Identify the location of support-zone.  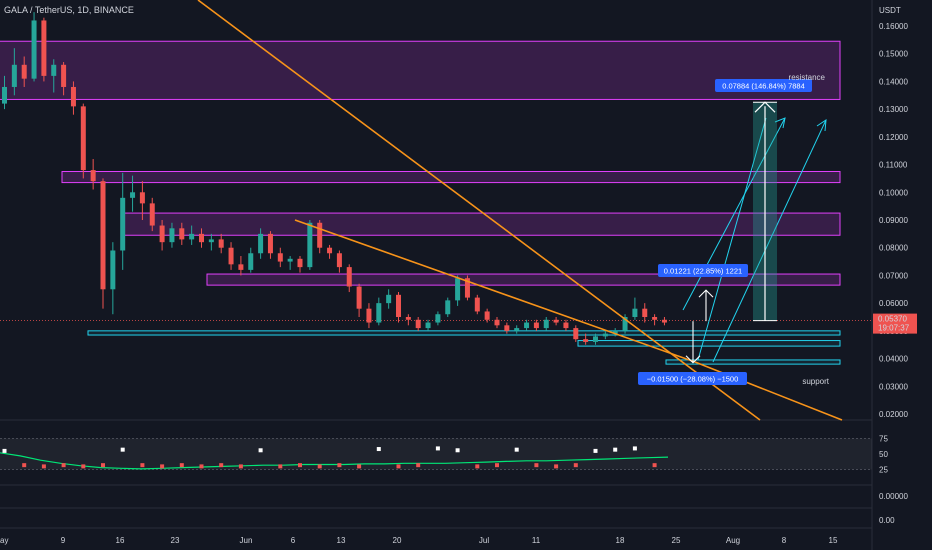
(709, 343).